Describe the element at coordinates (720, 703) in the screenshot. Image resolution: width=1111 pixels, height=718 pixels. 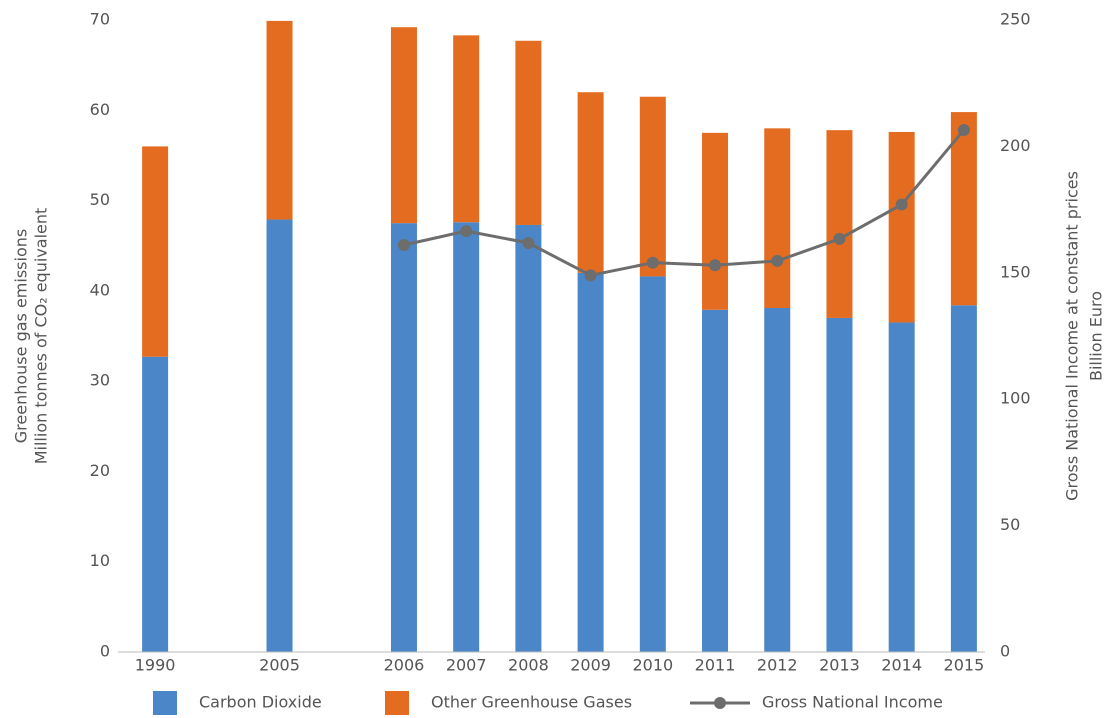
I see `legend-marker` at that location.